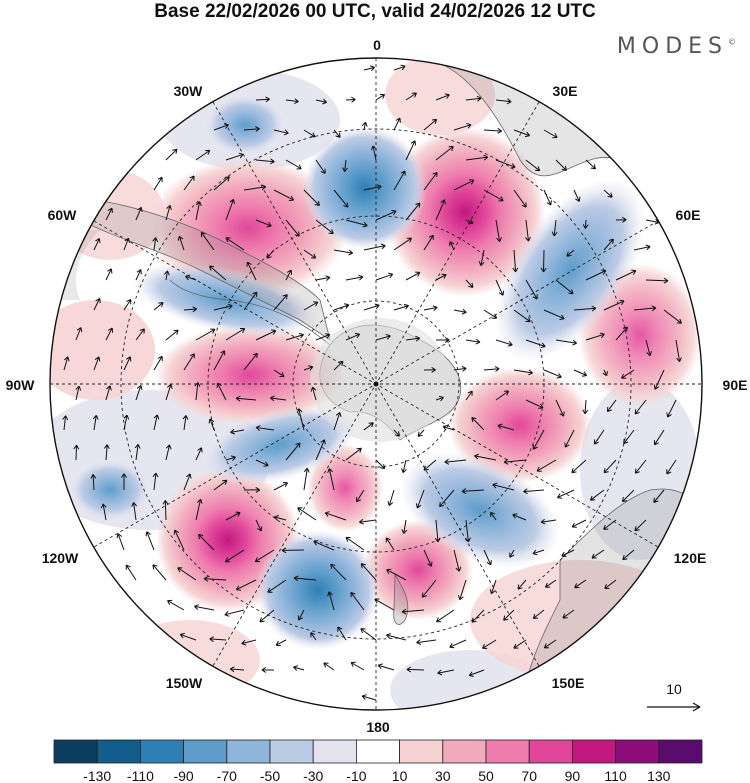 Image resolution: width=750 pixels, height=783 pixels. Describe the element at coordinates (378, 727) in the screenshot. I see `lon-label-180: 180` at that location.